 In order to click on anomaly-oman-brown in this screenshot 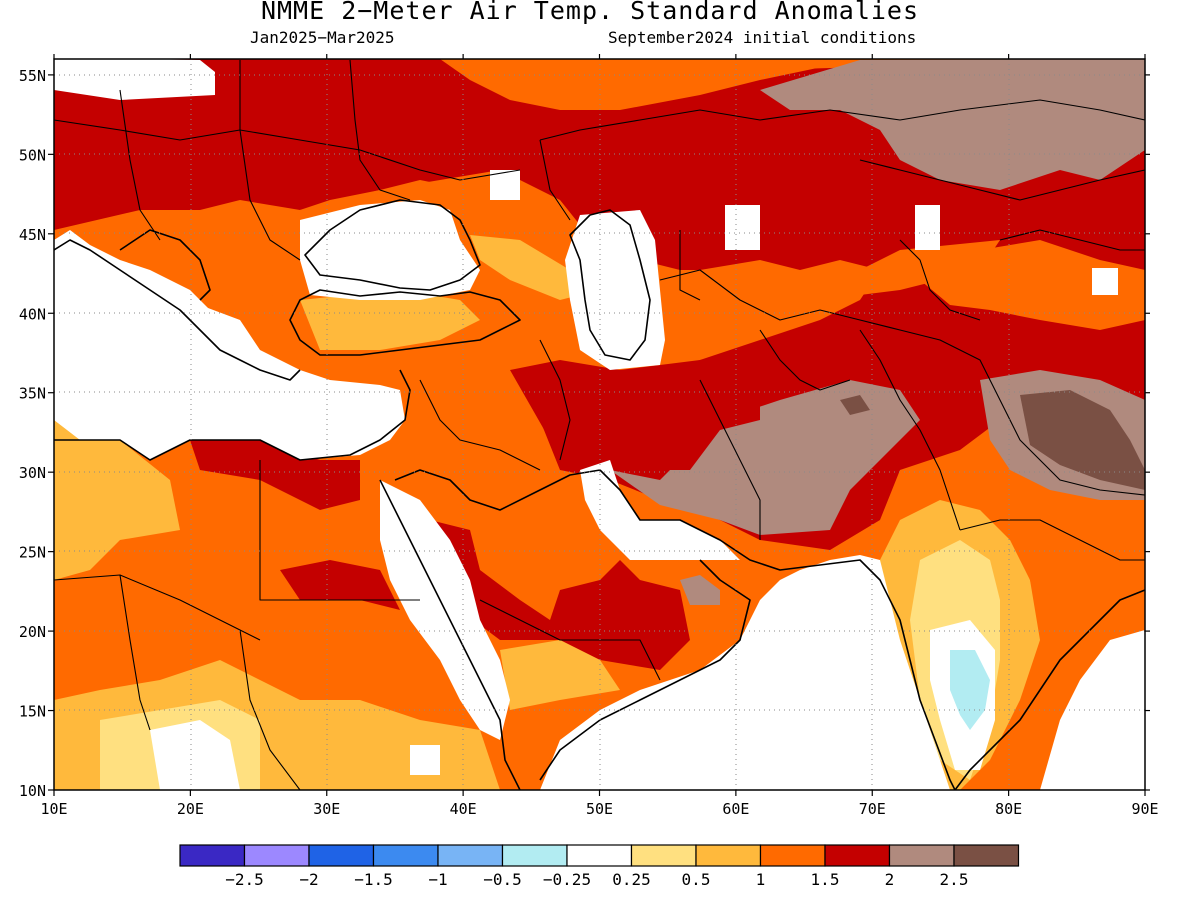, I will do `click(700, 590)`.